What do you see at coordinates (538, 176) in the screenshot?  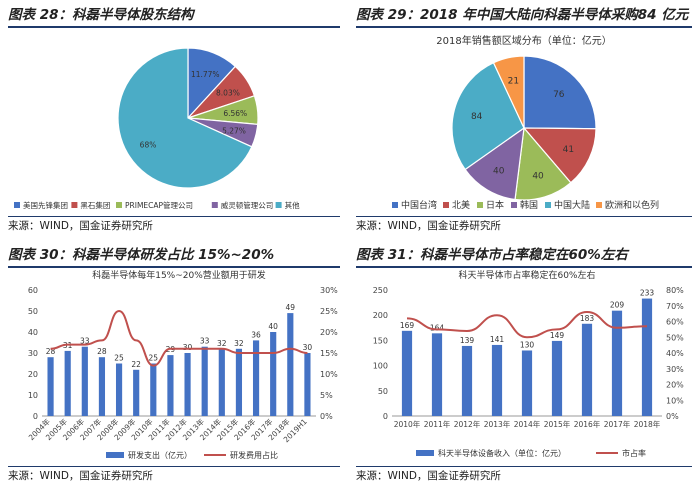 I see `slice-value-label: 40` at bounding box center [538, 176].